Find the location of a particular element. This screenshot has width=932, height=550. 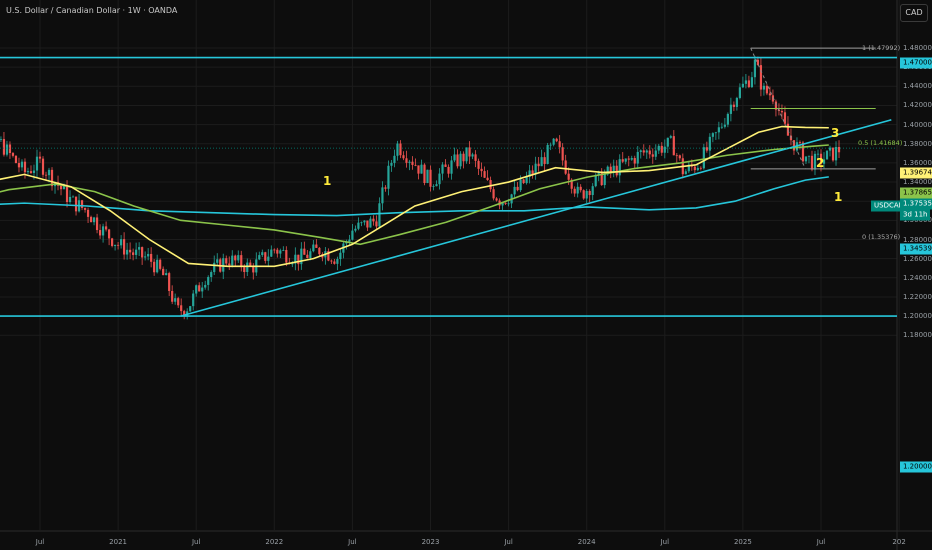

ma-blue-badge: 1.34539 is located at coordinates (916, 249).